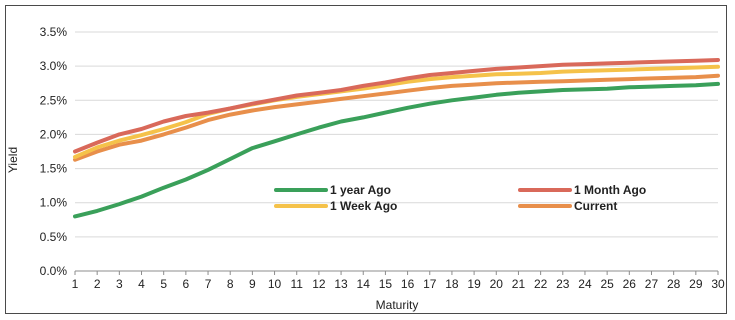  What do you see at coordinates (674, 284) in the screenshot?
I see `x-tick-label: 28` at bounding box center [674, 284].